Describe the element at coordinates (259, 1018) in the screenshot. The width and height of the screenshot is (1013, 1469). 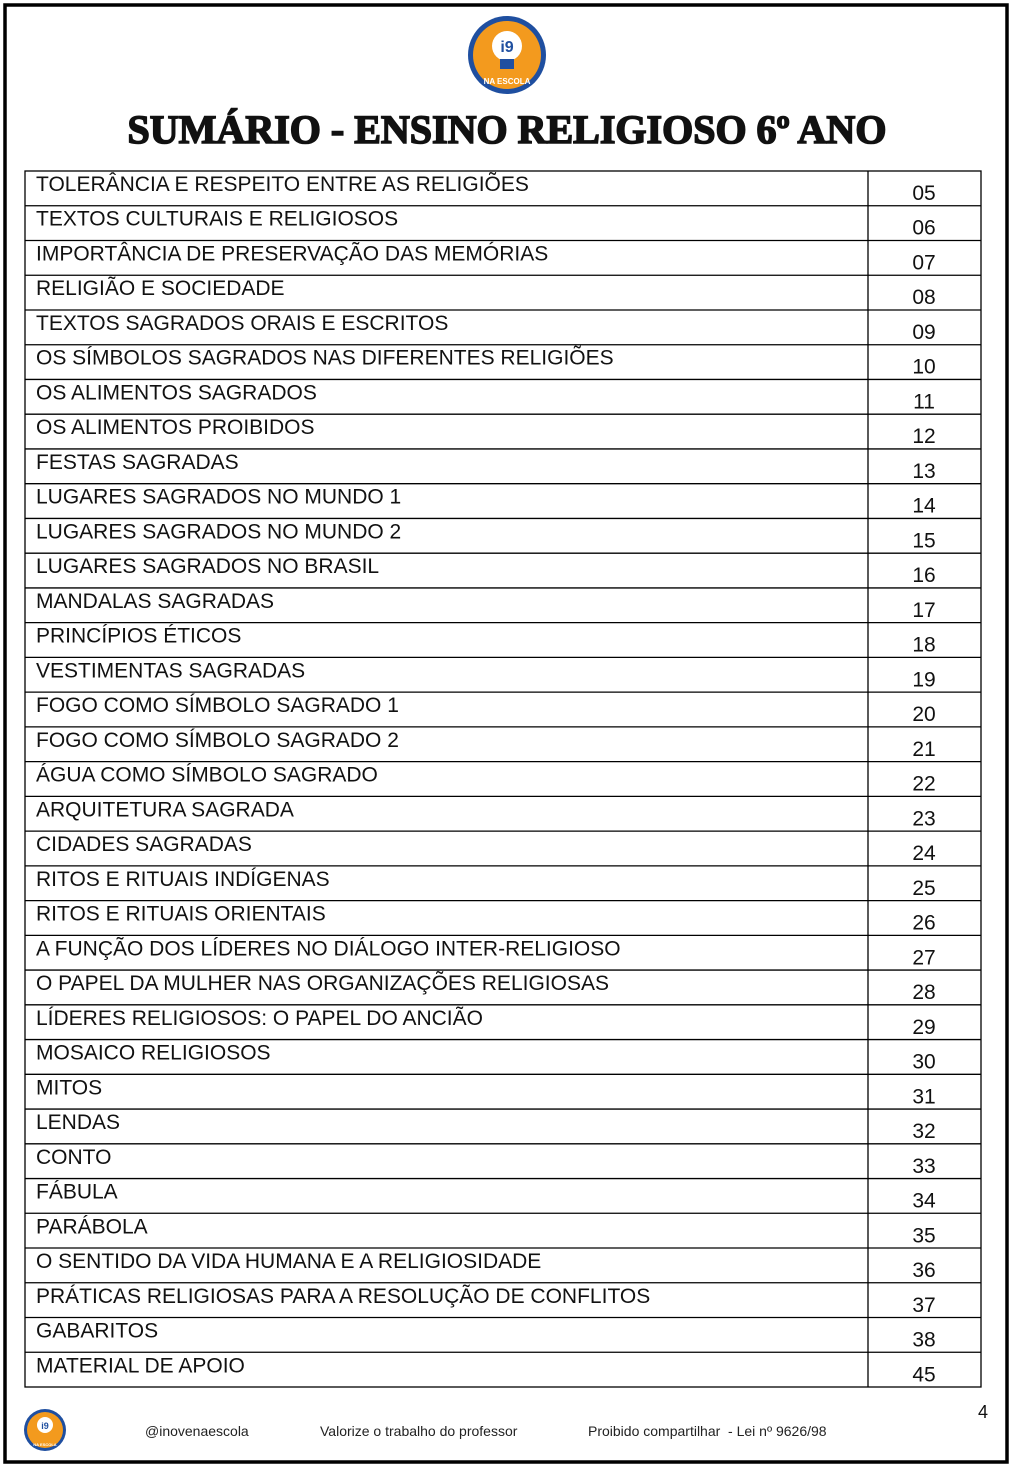
I see `row-title: LÍDERES RELIGIOSOS: O PAPEL DO ANCIÃO` at that location.